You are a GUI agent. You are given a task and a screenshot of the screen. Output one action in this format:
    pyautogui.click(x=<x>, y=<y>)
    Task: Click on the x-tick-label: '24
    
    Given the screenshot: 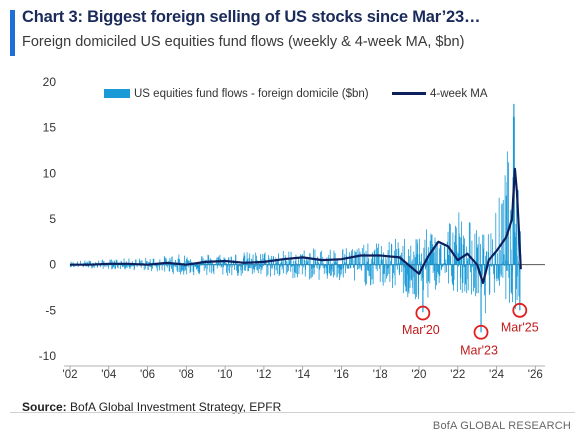 What is the action you would take?
    pyautogui.click(x=497, y=375)
    